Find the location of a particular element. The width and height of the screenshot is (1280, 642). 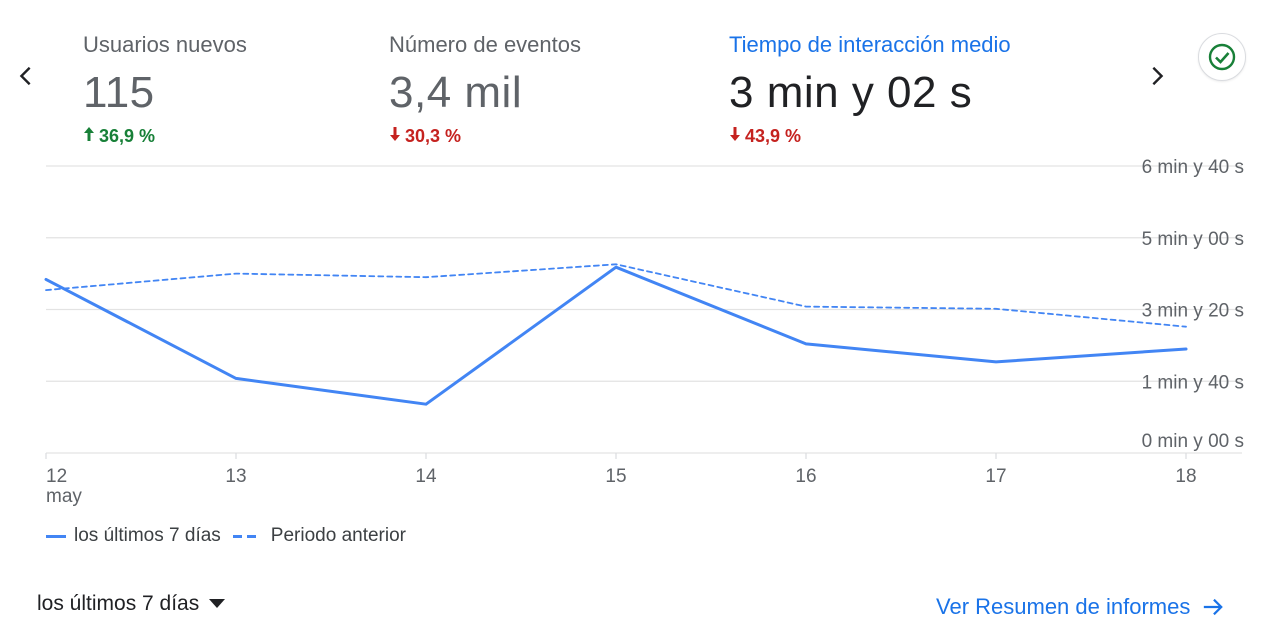

legend-label: Periodo anterior is located at coordinates (338, 535).